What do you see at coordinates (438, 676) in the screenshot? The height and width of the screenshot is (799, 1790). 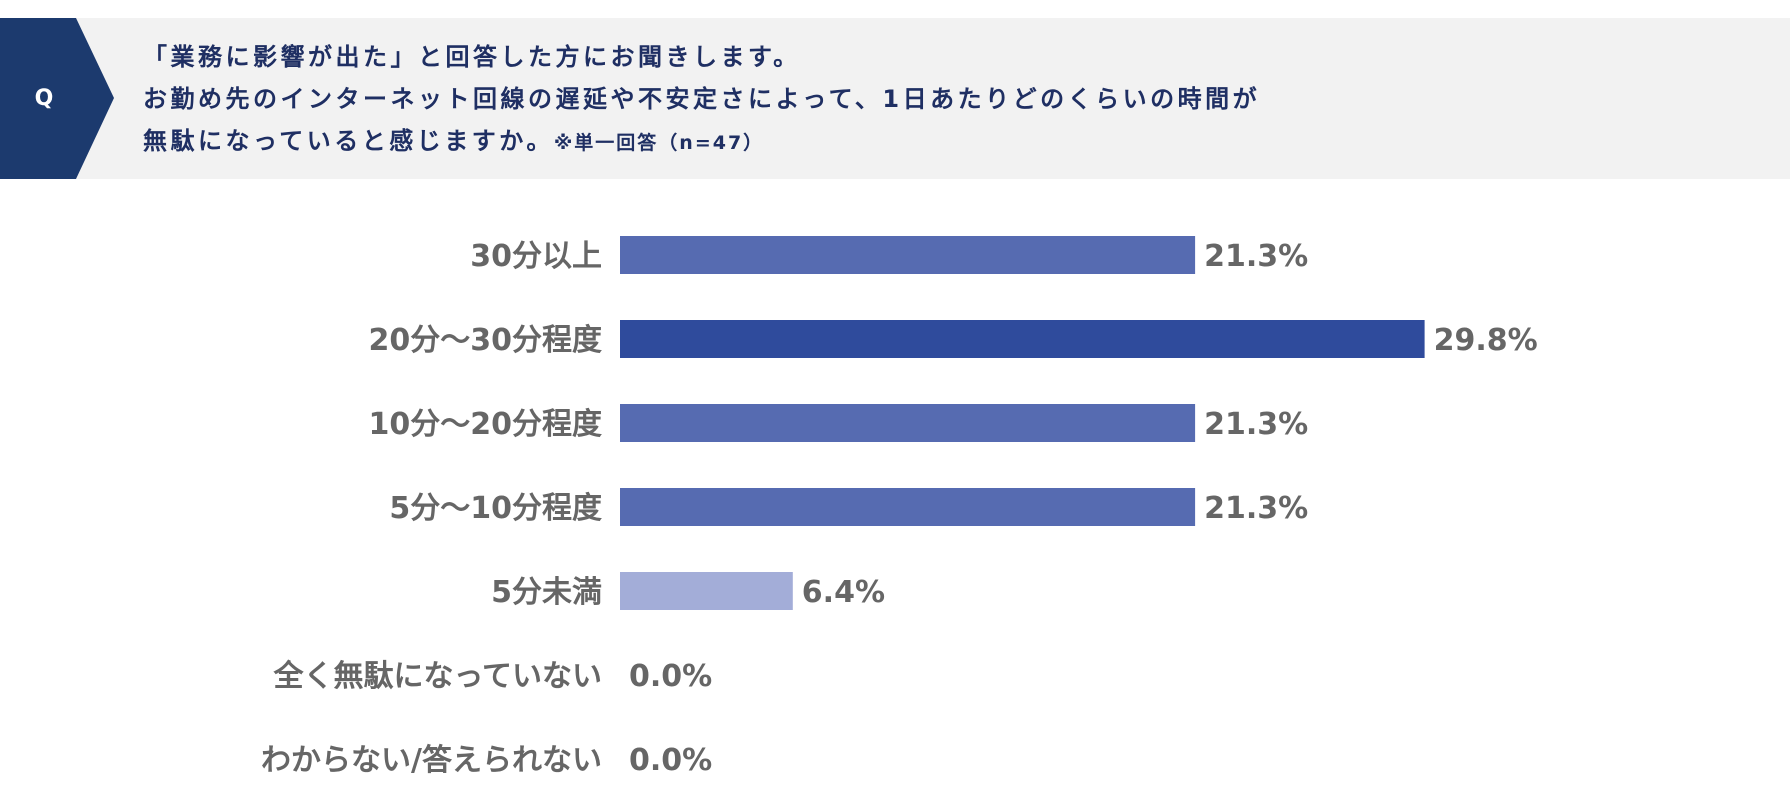 I see `category-label: 全く無駄になっていない` at bounding box center [438, 676].